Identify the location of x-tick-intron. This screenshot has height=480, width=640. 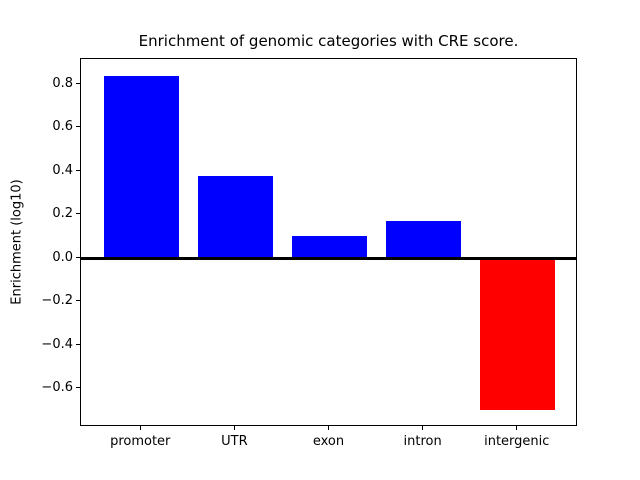
(423, 428).